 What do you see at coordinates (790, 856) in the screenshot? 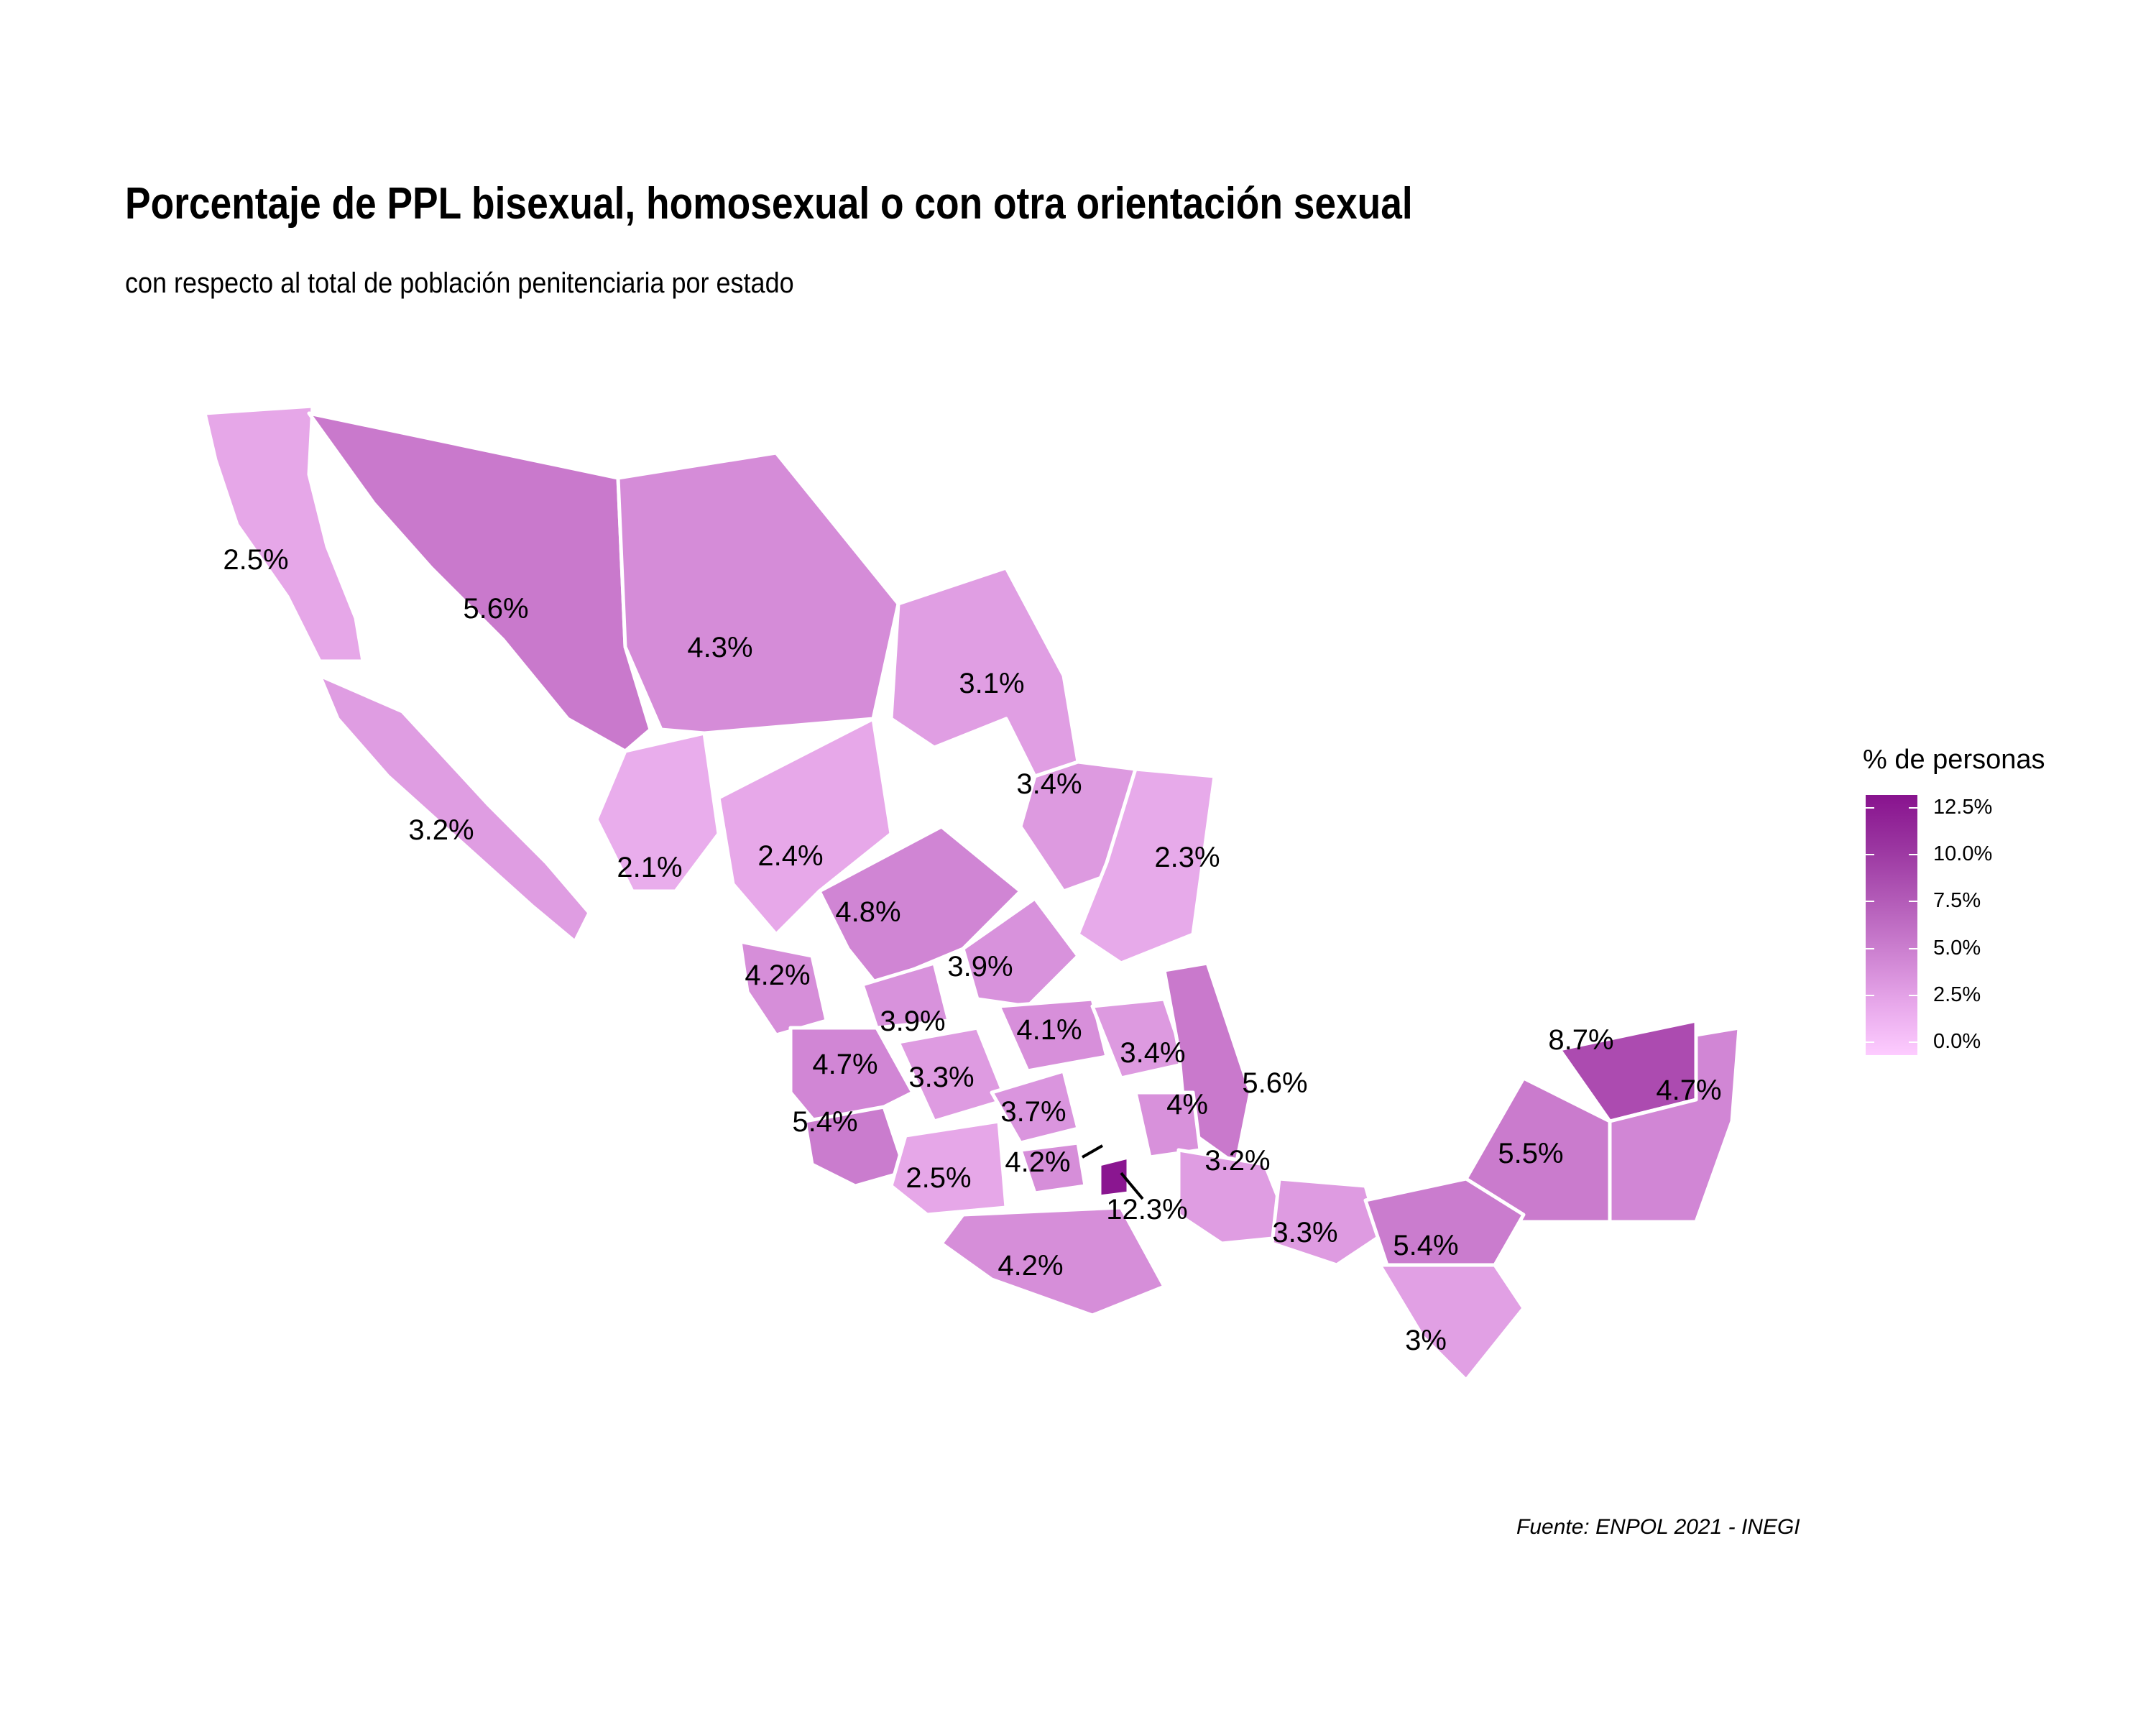
I see `state-value-label: 2.4%` at bounding box center [790, 856].